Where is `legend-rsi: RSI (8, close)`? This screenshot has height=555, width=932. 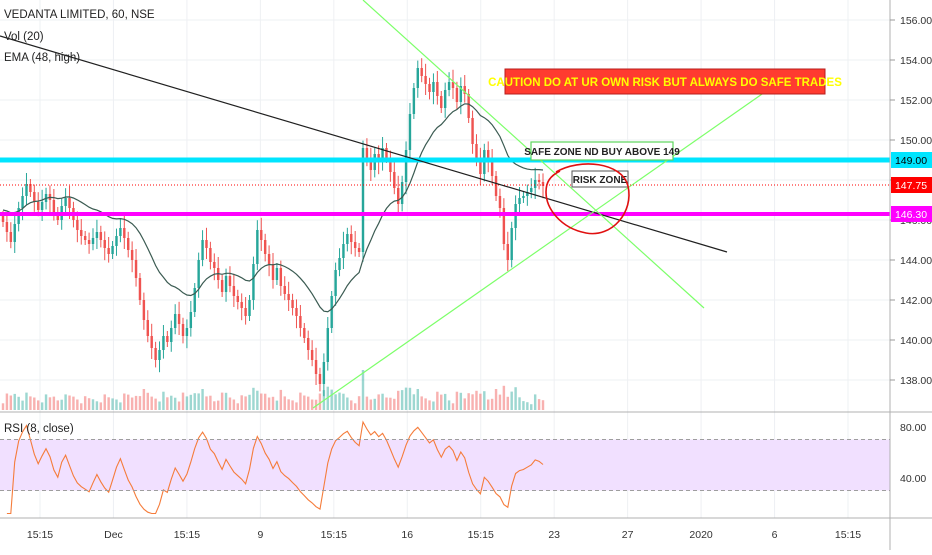 legend-rsi: RSI (8, close) is located at coordinates (39, 429).